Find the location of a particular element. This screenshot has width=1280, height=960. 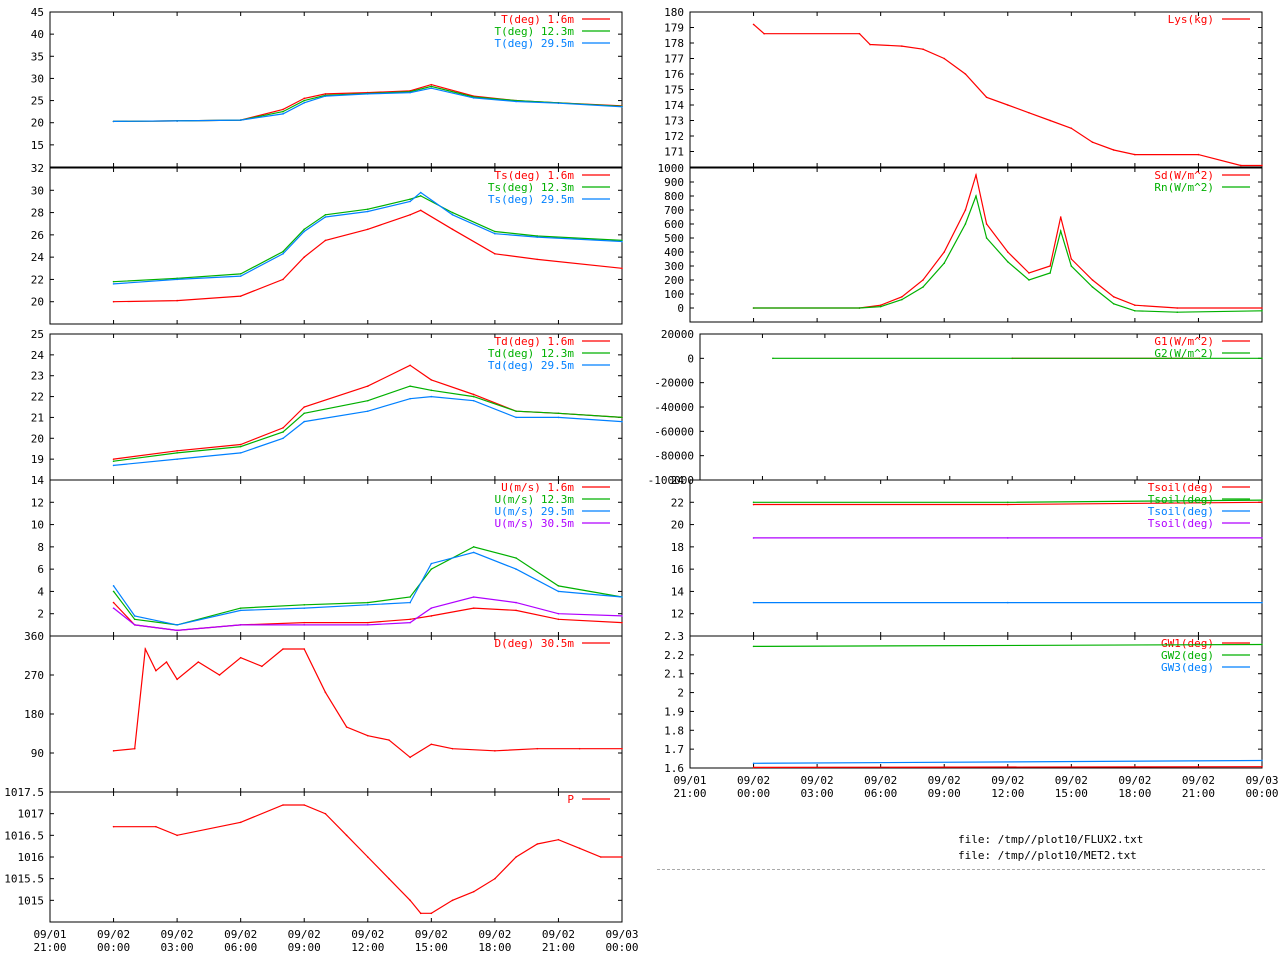

x-tick-label-time: 03:00 is located at coordinates (817, 793).